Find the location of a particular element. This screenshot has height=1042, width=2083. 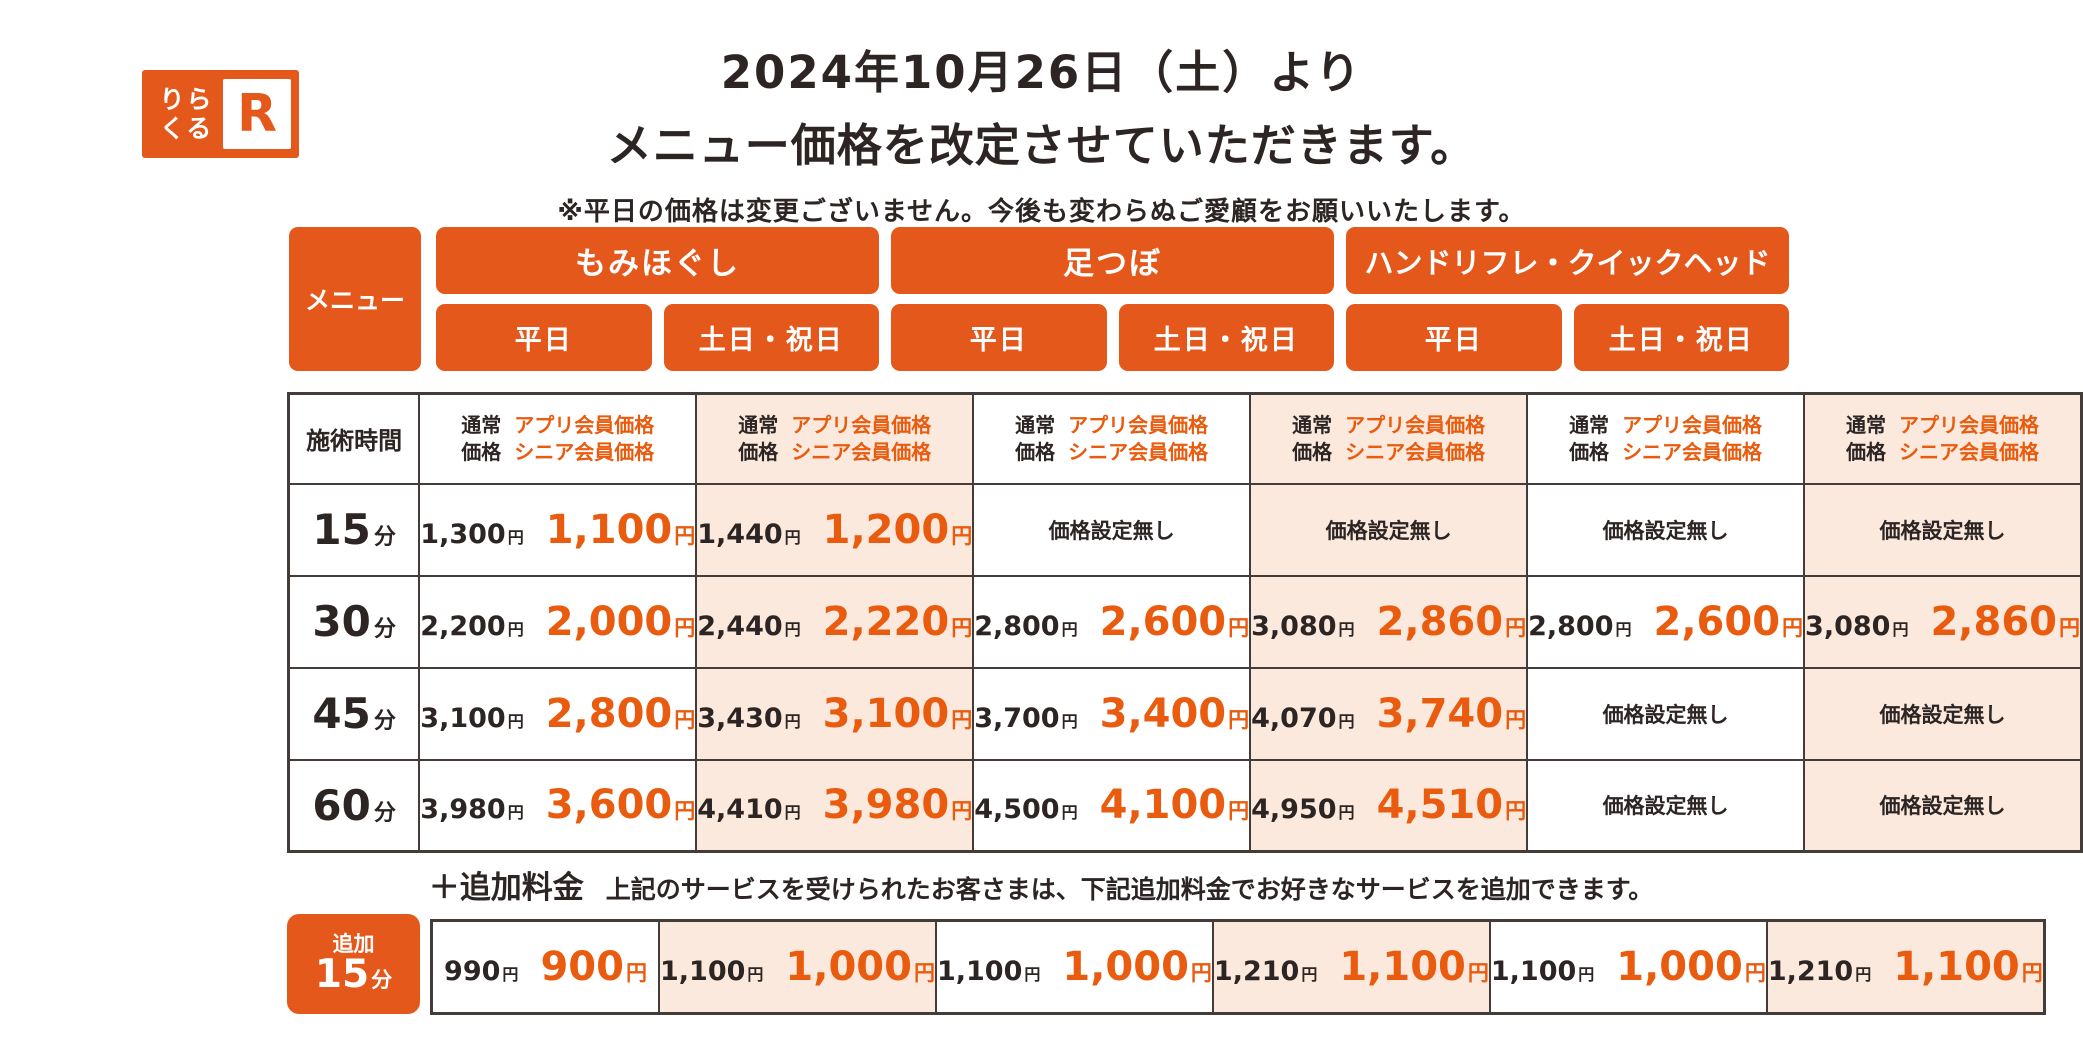

title-main-line: メニュー価格を改定させていただきます。 is located at coordinates (1041, 145).